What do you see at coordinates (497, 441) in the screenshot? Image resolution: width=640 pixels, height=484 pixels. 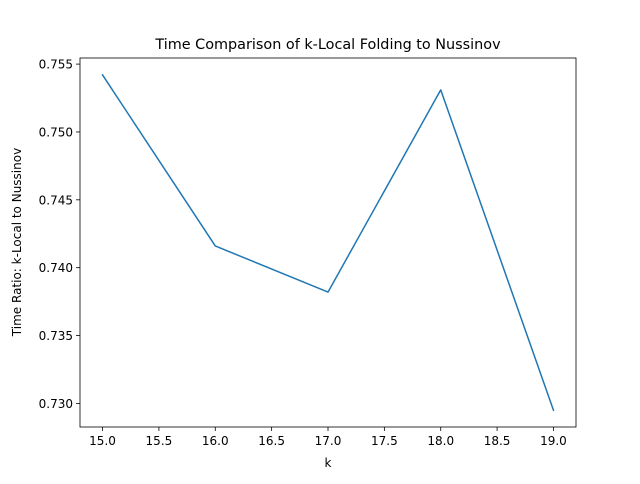 I see `x-tick-label: 18.5` at bounding box center [497, 441].